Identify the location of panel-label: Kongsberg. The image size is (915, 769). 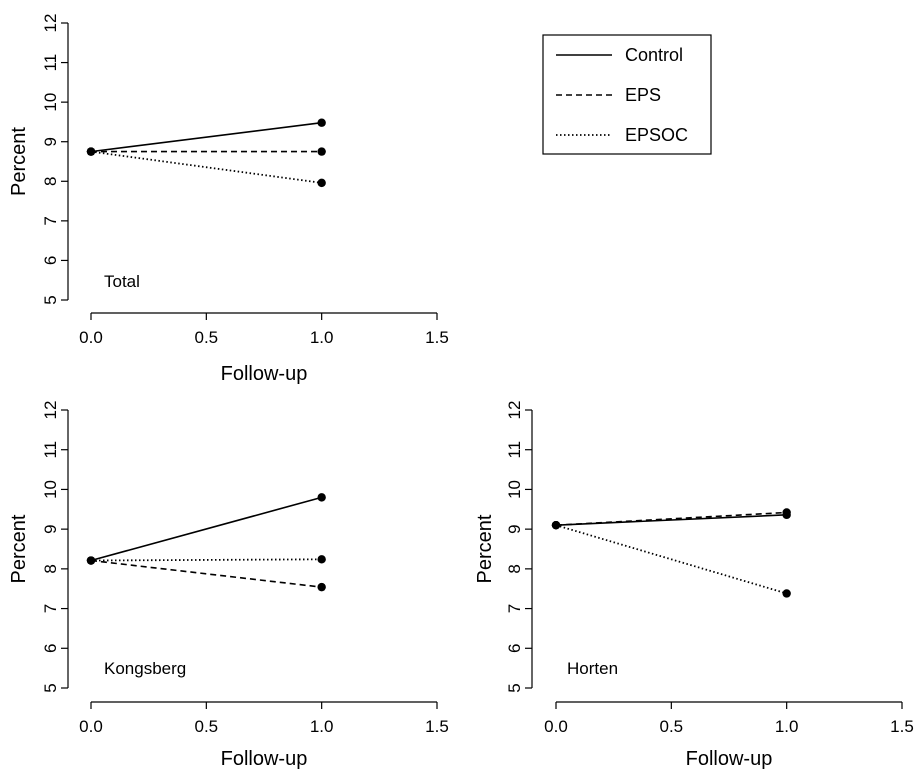
(145, 668).